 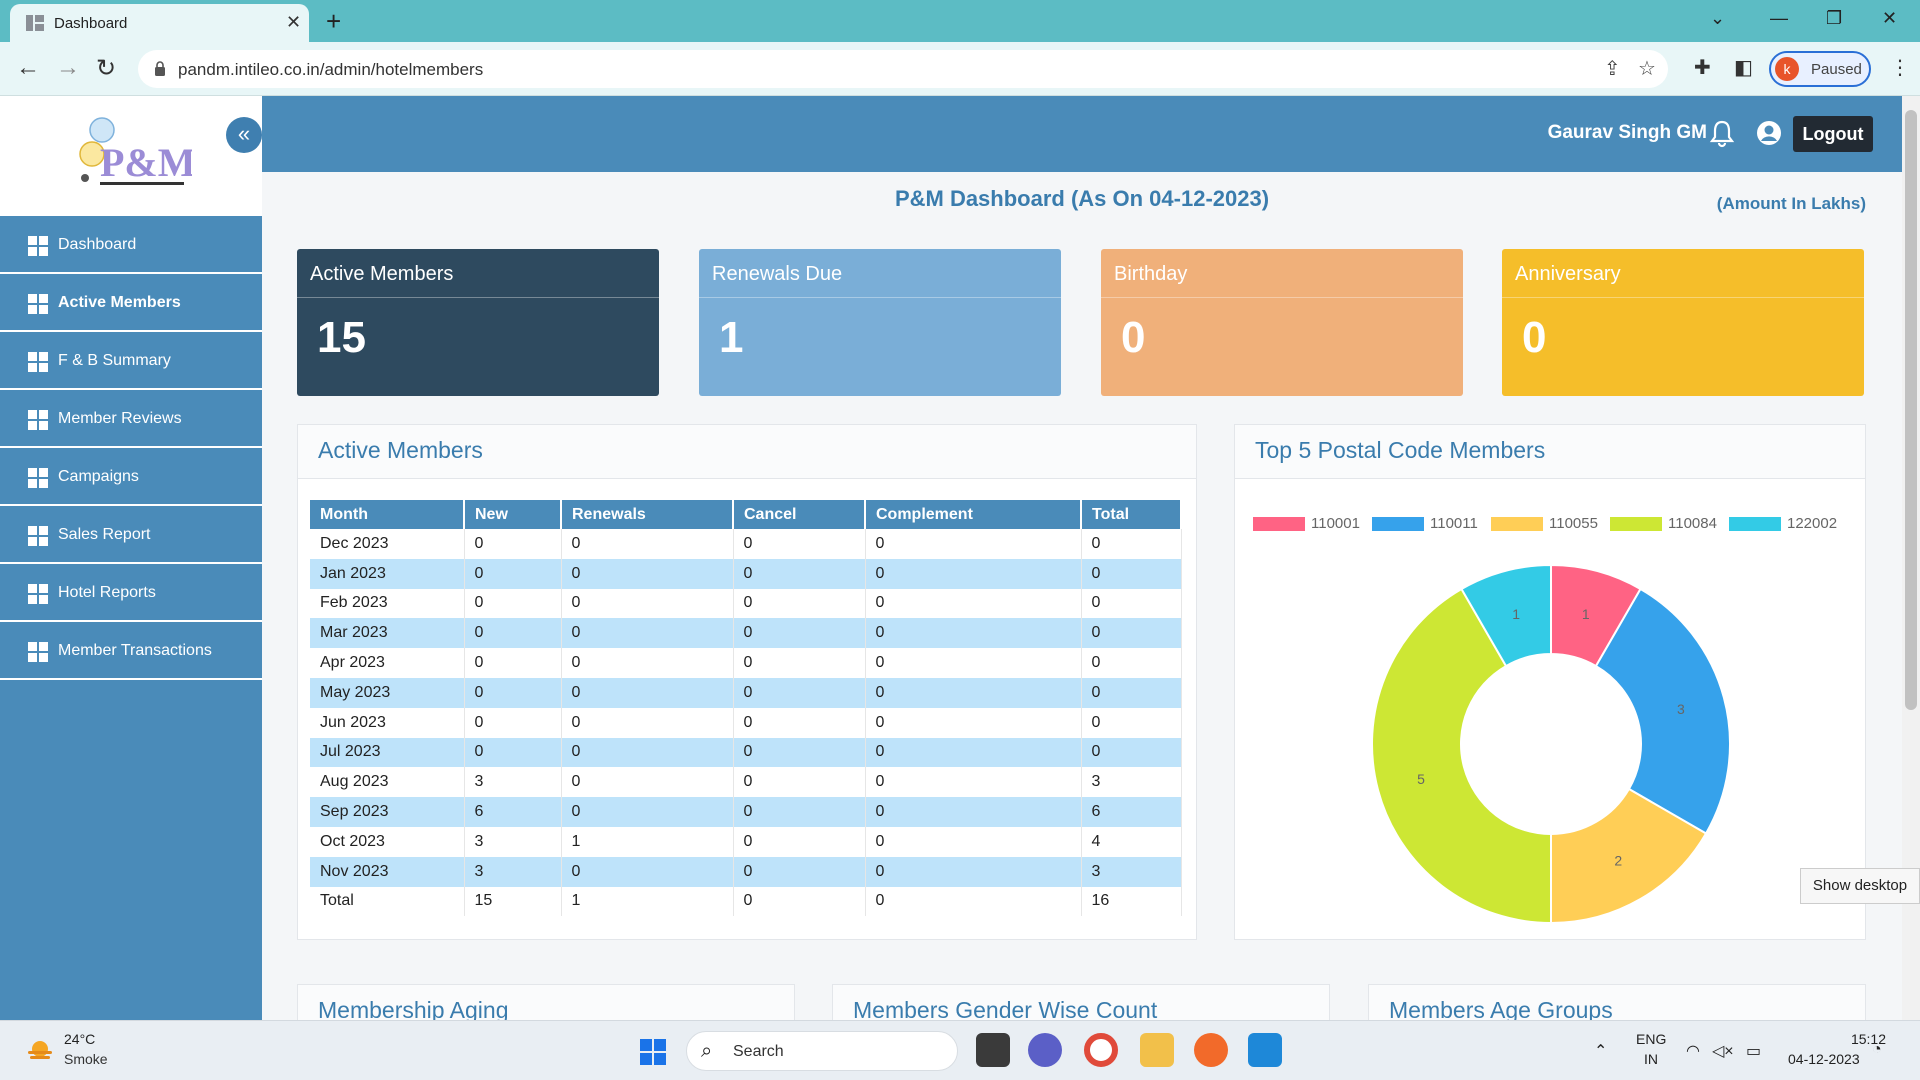 I want to click on table-row: Feb 2023 0 0 0 0 0, so click(x=746, y=603).